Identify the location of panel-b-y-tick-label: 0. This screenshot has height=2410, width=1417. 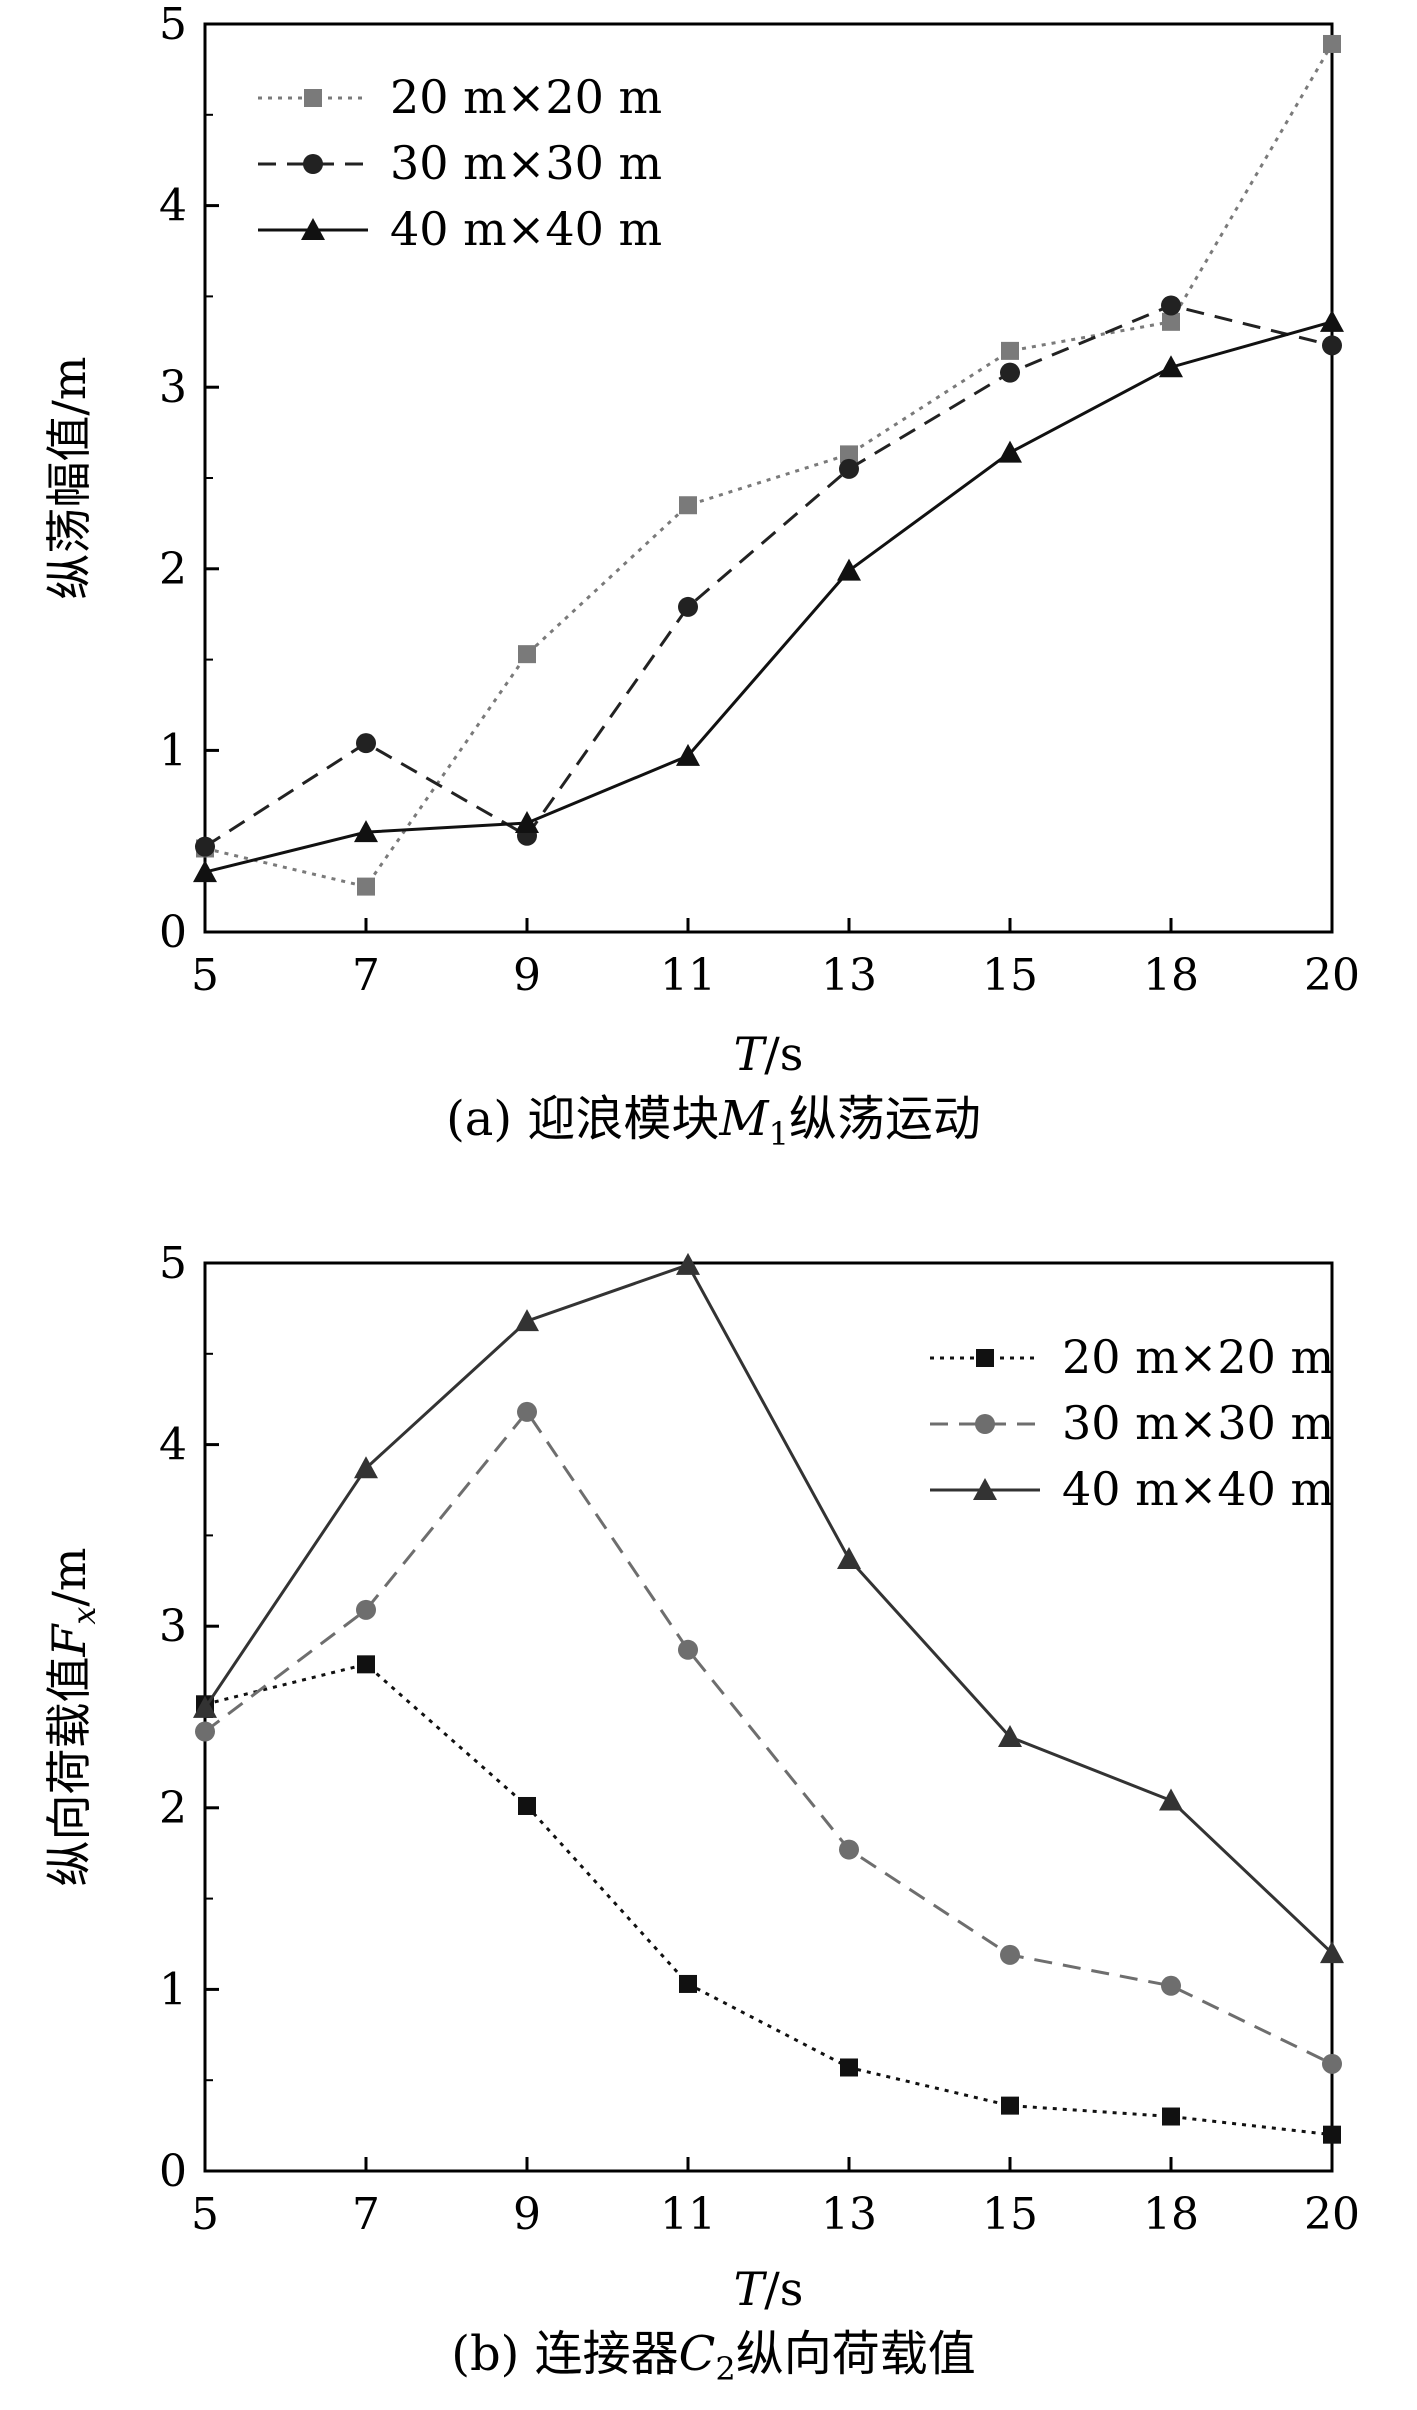
(173, 2171).